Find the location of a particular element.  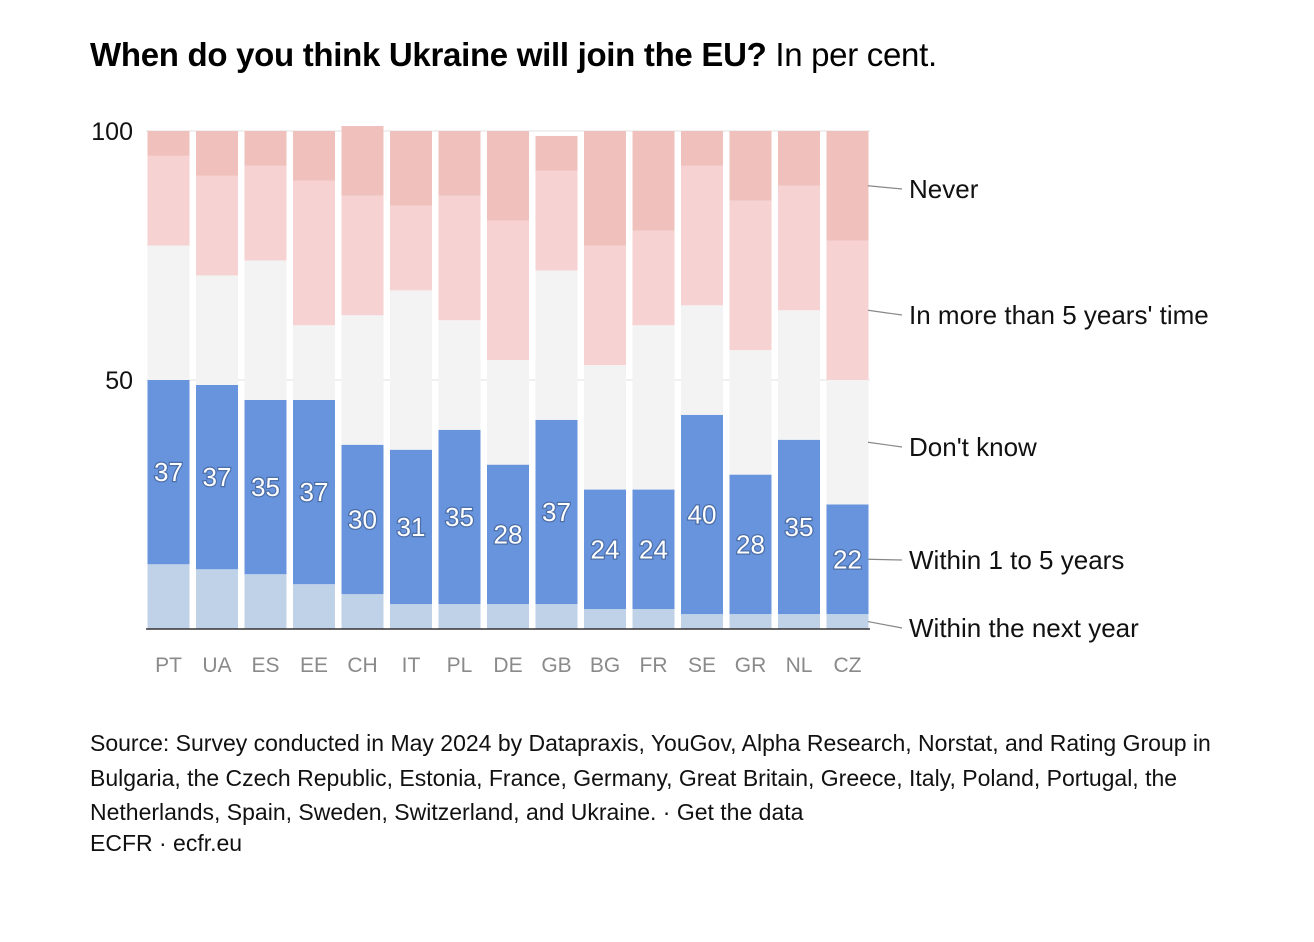

bar-gr-within-1-to-5-years is located at coordinates (750, 544).